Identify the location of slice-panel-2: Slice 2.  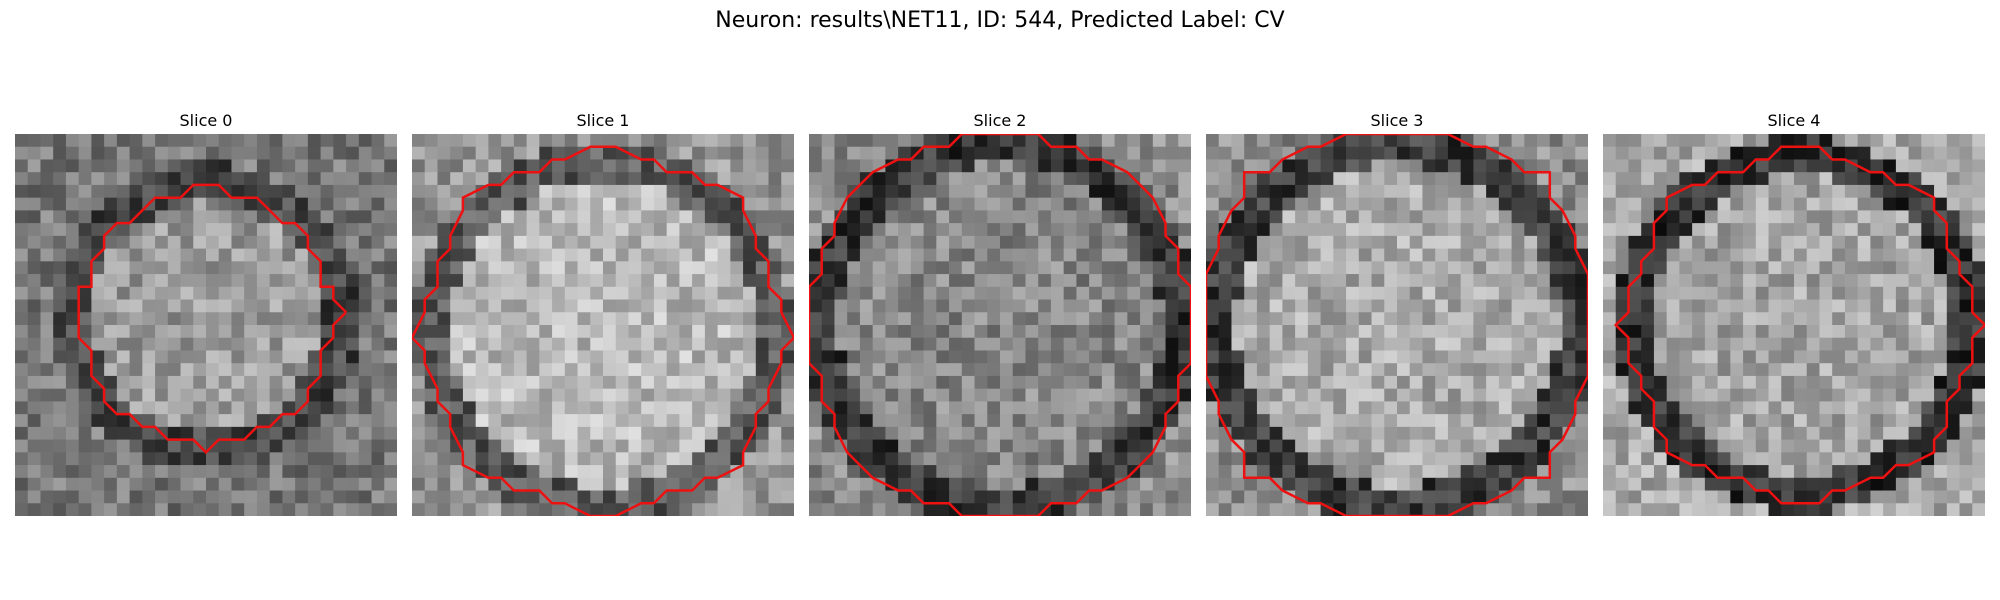
(1000, 313).